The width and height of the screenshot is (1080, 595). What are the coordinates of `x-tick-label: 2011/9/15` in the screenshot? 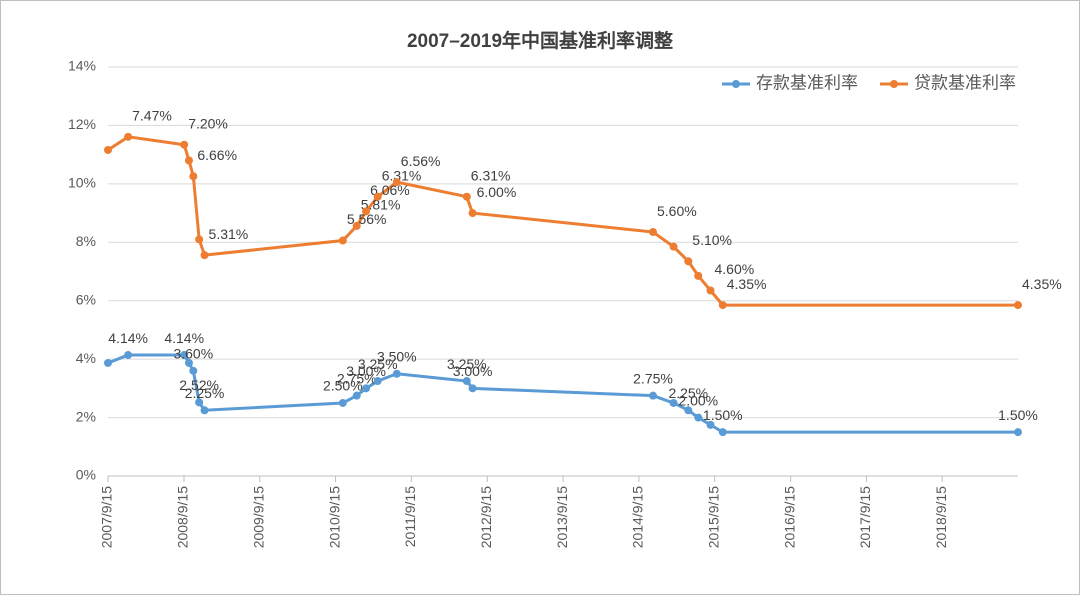 It's located at (410, 516).